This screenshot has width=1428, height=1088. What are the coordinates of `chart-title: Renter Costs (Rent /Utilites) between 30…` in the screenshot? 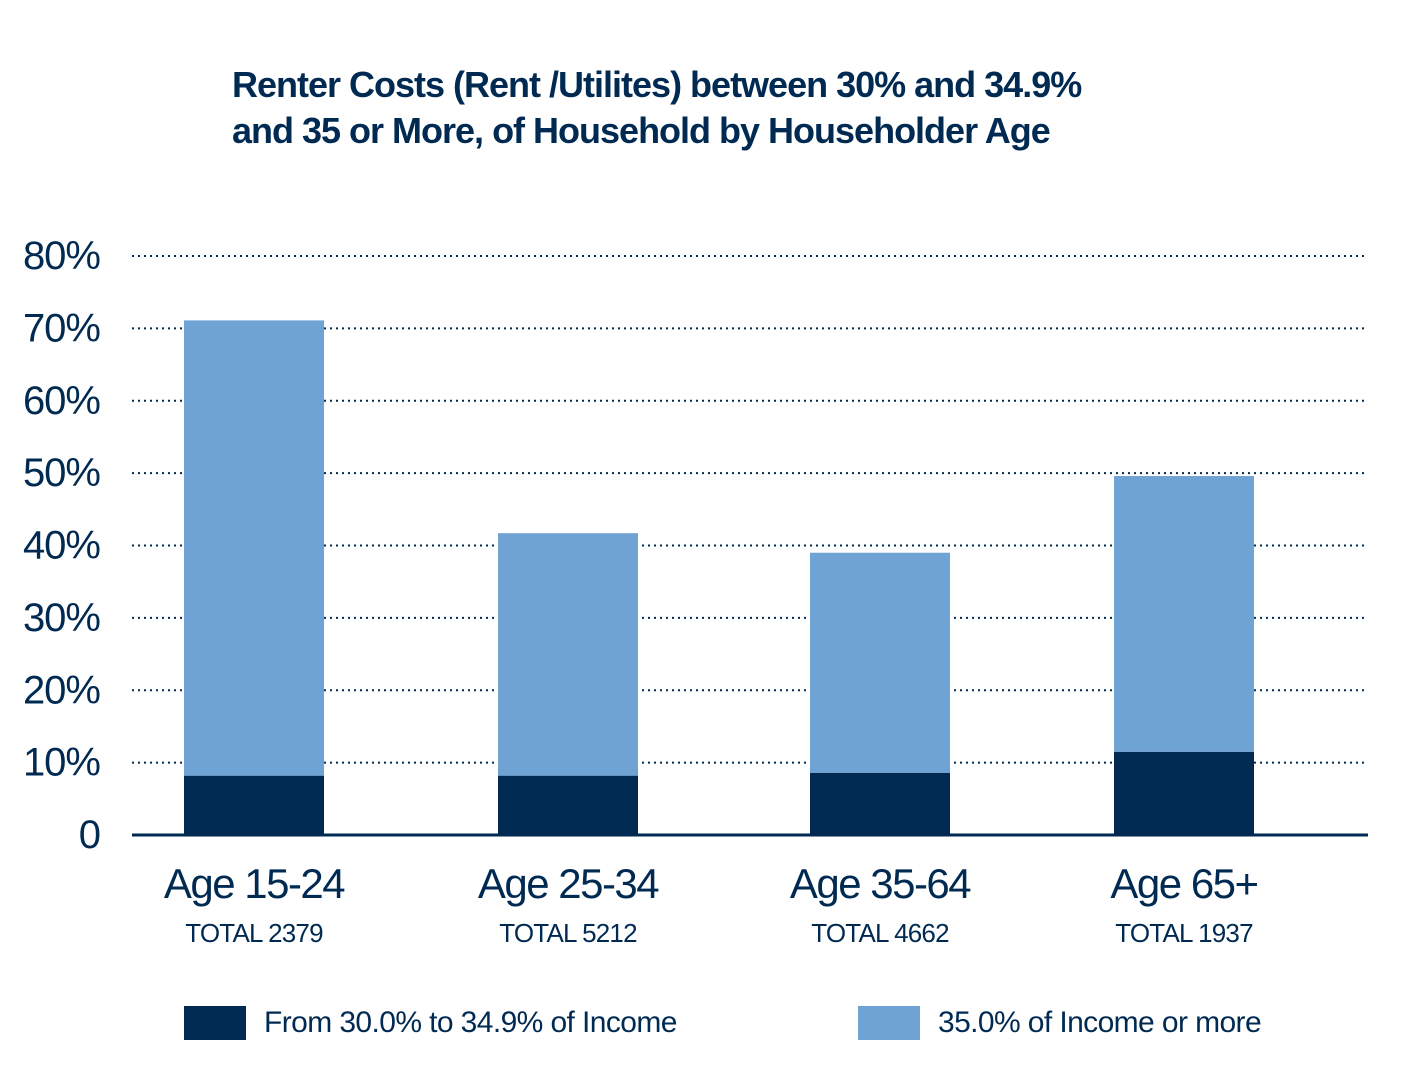 It's located at (782, 108).